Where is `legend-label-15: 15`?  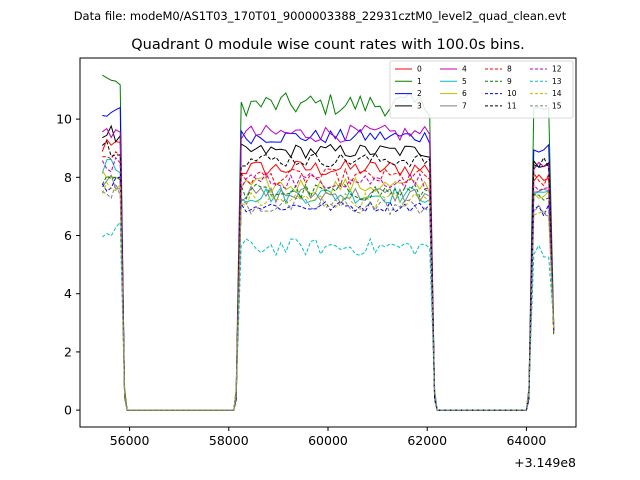 legend-label-15: 15 is located at coordinates (557, 105).